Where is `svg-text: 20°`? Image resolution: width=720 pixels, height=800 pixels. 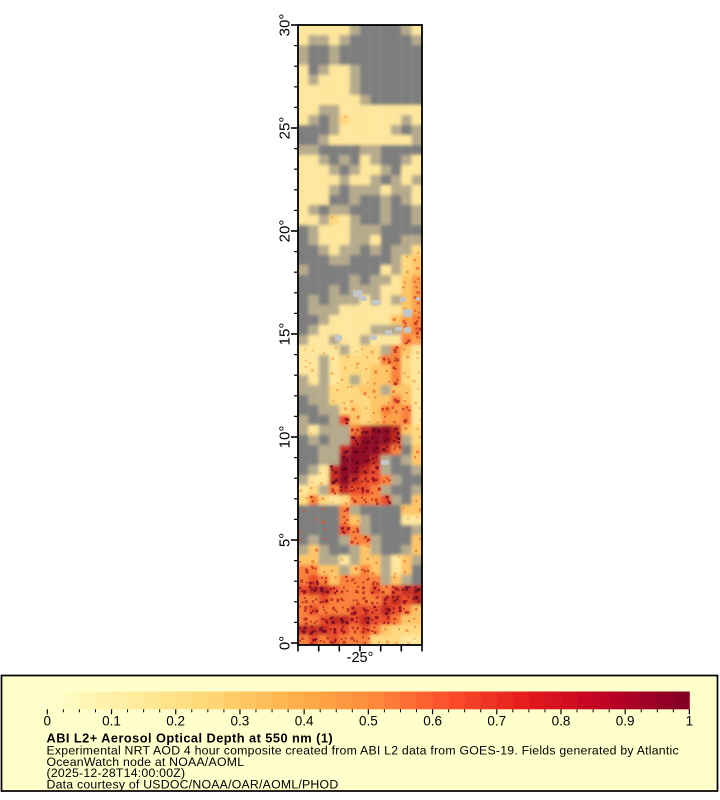
svg-text: 20° is located at coordinates (285, 231).